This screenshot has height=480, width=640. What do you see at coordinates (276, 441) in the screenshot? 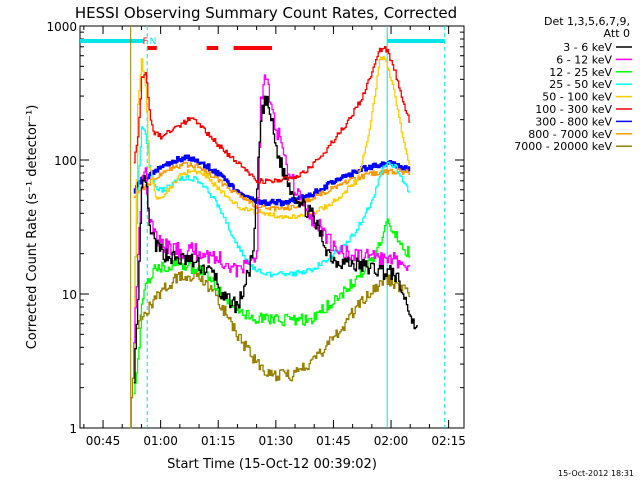
I see `x-tick-label: 01:30` at bounding box center [276, 441].